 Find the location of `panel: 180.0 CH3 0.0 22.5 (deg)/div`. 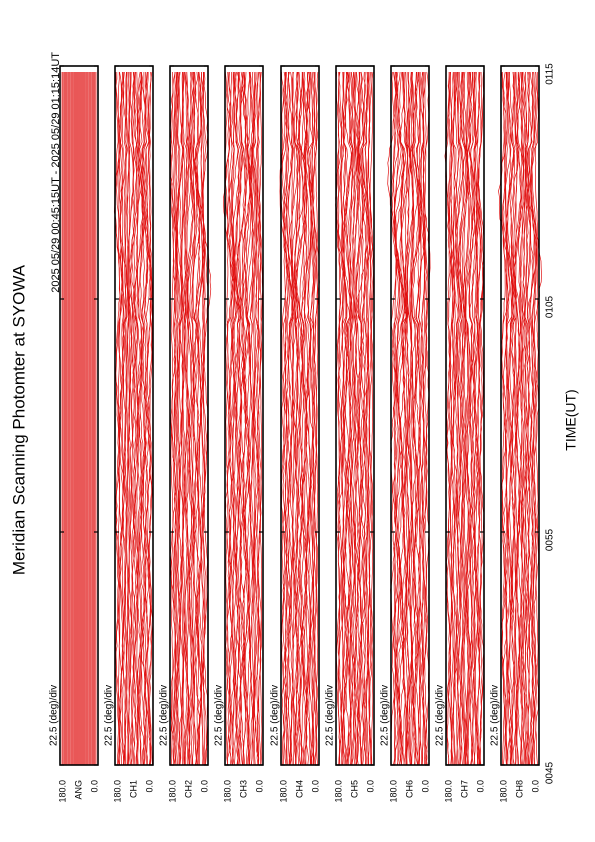

panel: 180.0 CH3 0.0 22.5 (deg)/div is located at coordinates (239, 434).